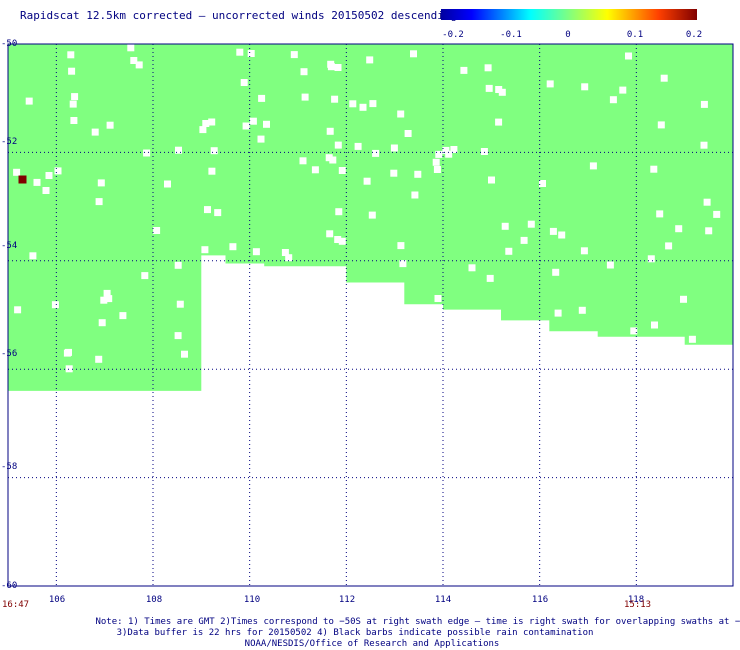 This screenshot has height=650, width=740. Describe the element at coordinates (635, 35) in the screenshot. I see `colorbar-label-pos: 0.1` at that location.